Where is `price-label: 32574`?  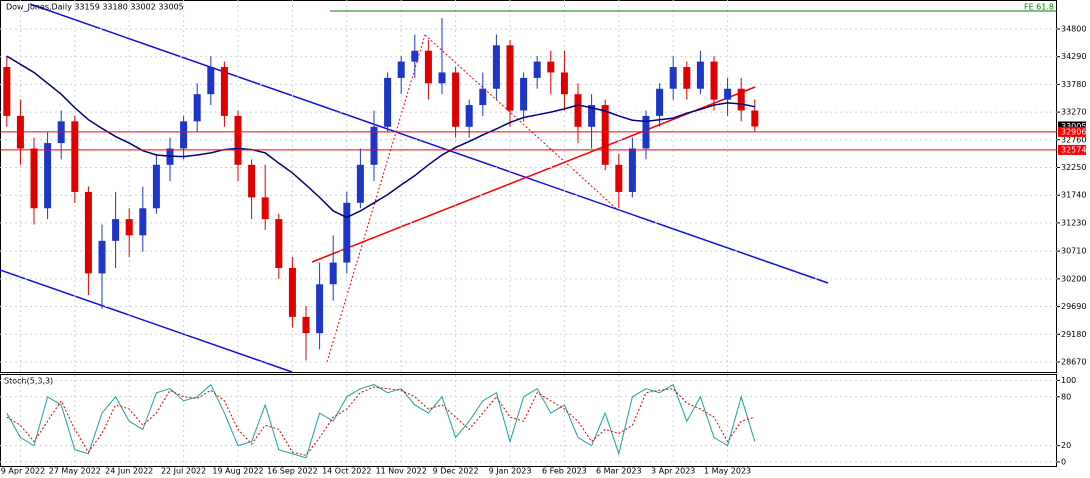 price-label: 32574 is located at coordinates (1073, 149).